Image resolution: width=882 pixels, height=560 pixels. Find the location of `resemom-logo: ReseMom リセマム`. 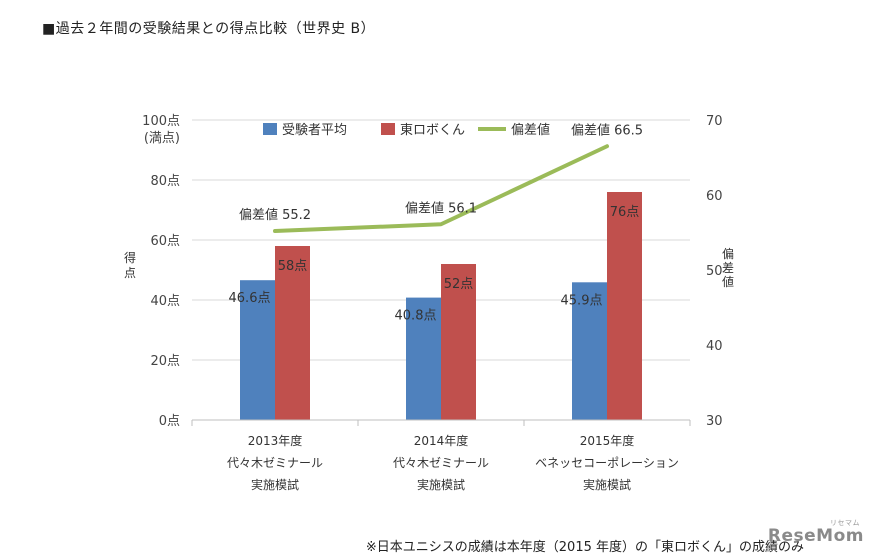

resemom-logo: ReseMom リセマム is located at coordinates (815, 532).